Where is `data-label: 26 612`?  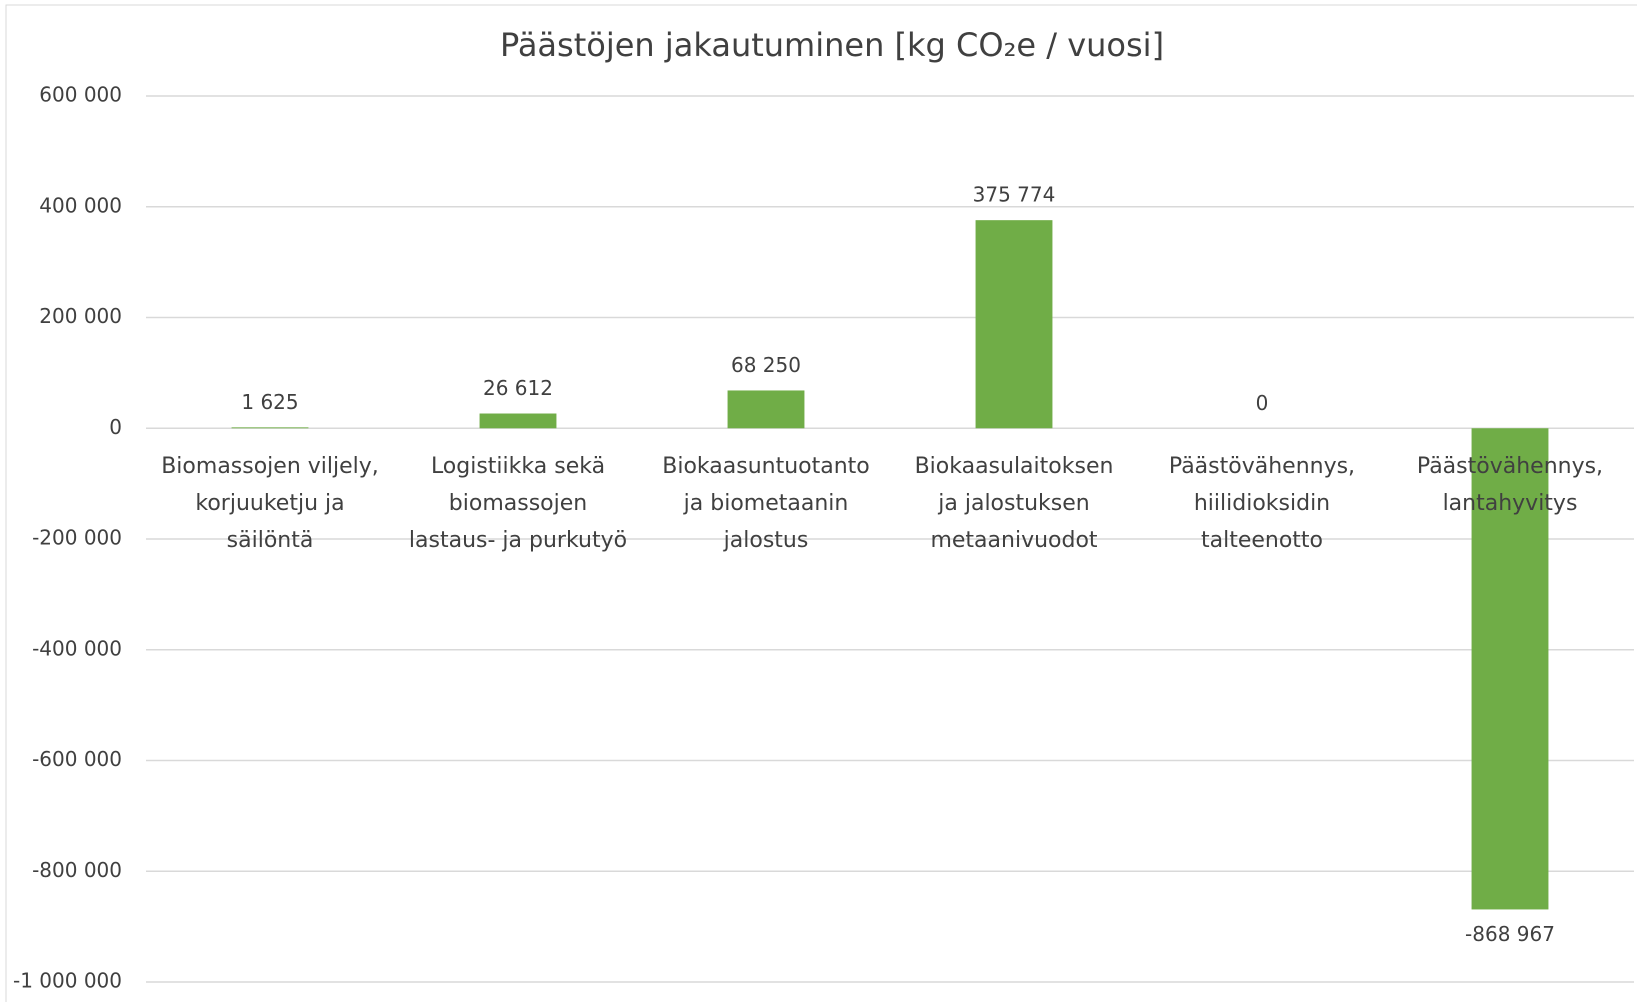 data-label: 26 612 is located at coordinates (518, 388).